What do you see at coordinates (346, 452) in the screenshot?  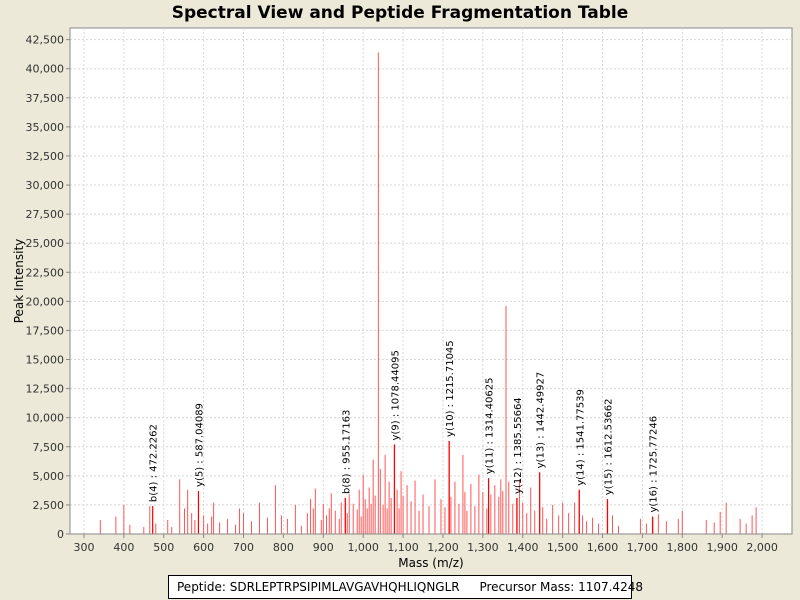 I see `fragment-label: b(8) : 955.17163` at bounding box center [346, 452].